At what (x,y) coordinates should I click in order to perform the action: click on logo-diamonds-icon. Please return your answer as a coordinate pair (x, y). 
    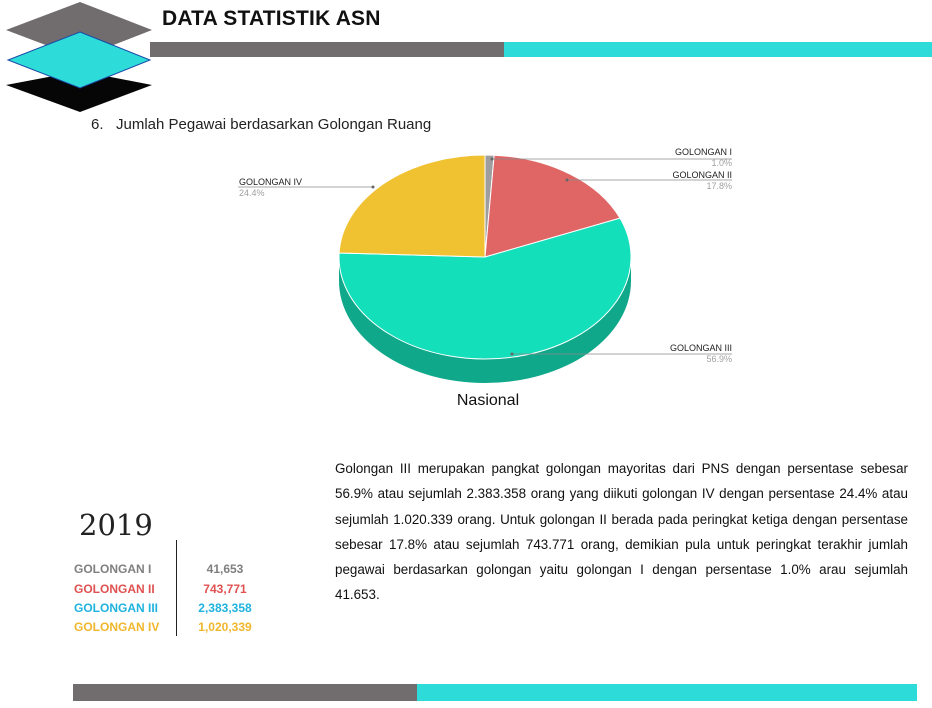
    Looking at the image, I should click on (79, 57).